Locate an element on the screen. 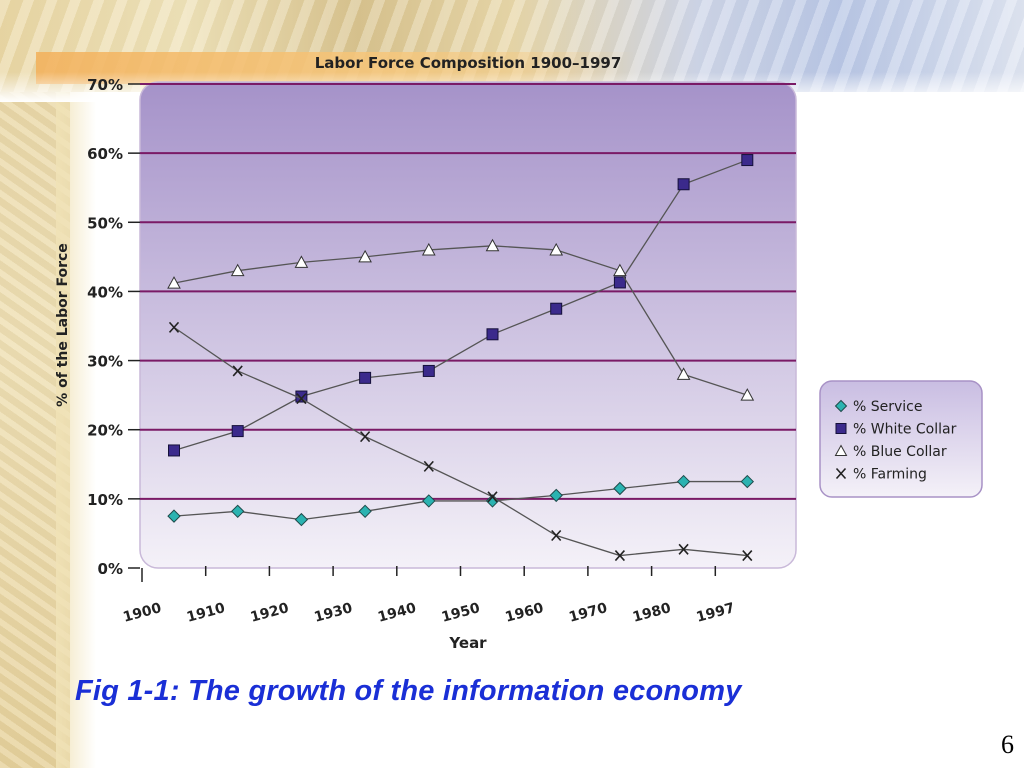 This screenshot has height=768, width=1024. legend-label: % Blue Collar is located at coordinates (900, 452).